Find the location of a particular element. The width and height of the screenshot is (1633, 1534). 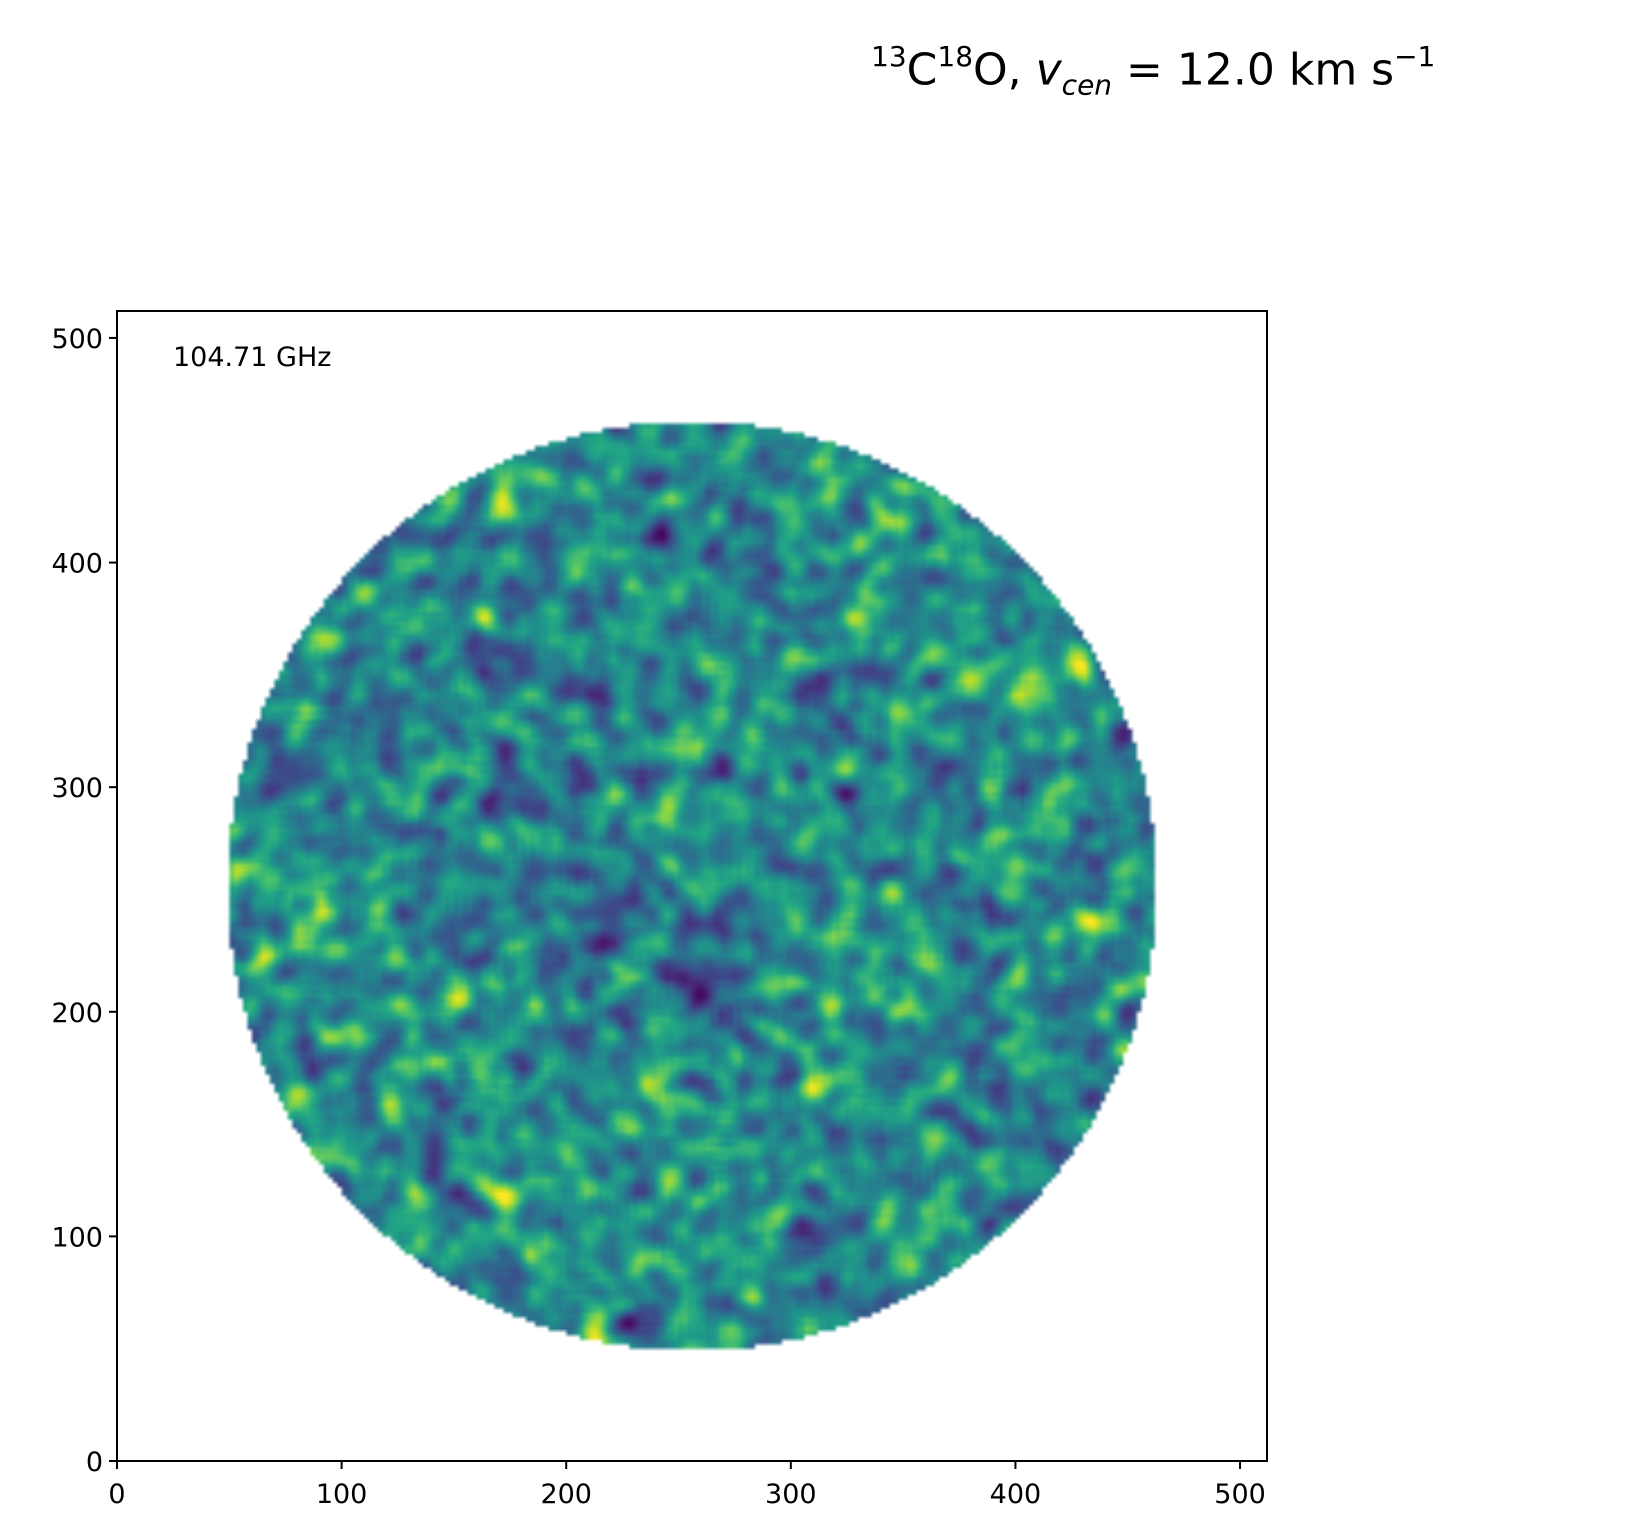

x-tick-label: 200 is located at coordinates (566, 1494).